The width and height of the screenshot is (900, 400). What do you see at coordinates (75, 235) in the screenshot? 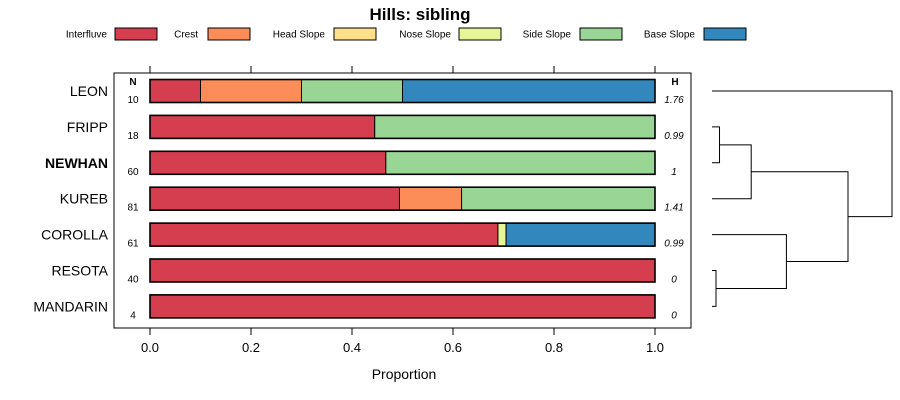
I see `row-label: COROLLA` at bounding box center [75, 235].